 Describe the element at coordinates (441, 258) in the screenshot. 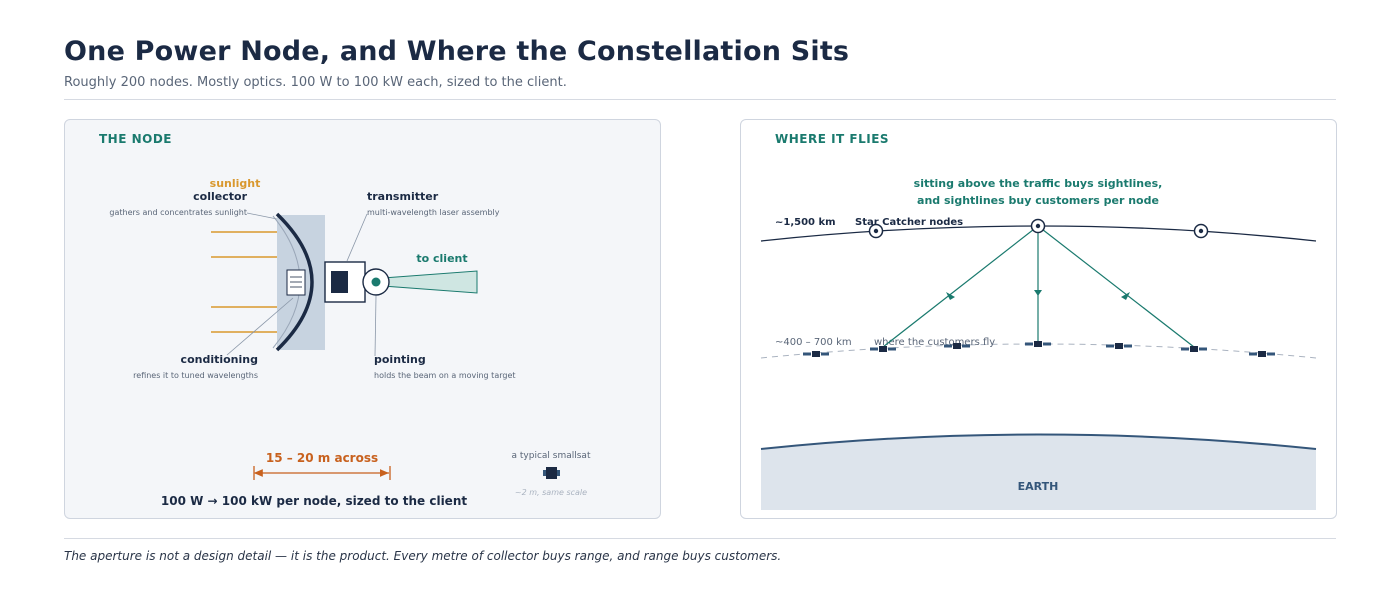

I see `to-client-label: to client` at that location.